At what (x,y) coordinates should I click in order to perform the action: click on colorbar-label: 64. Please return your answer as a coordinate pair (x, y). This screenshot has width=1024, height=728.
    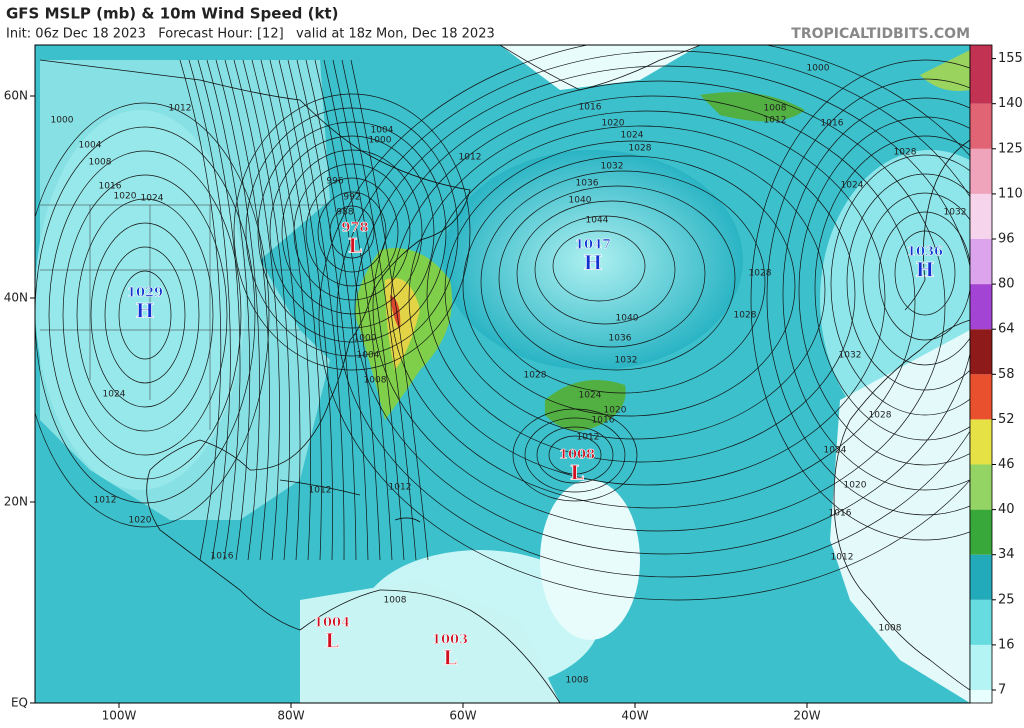
    Looking at the image, I should click on (1006, 329).